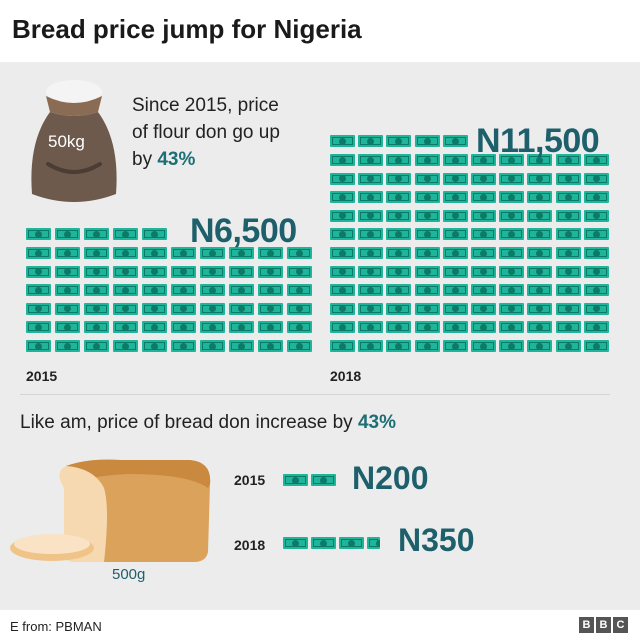 The width and height of the screenshot is (640, 640). Describe the element at coordinates (315, 394) in the screenshot. I see `section-divider` at that location.